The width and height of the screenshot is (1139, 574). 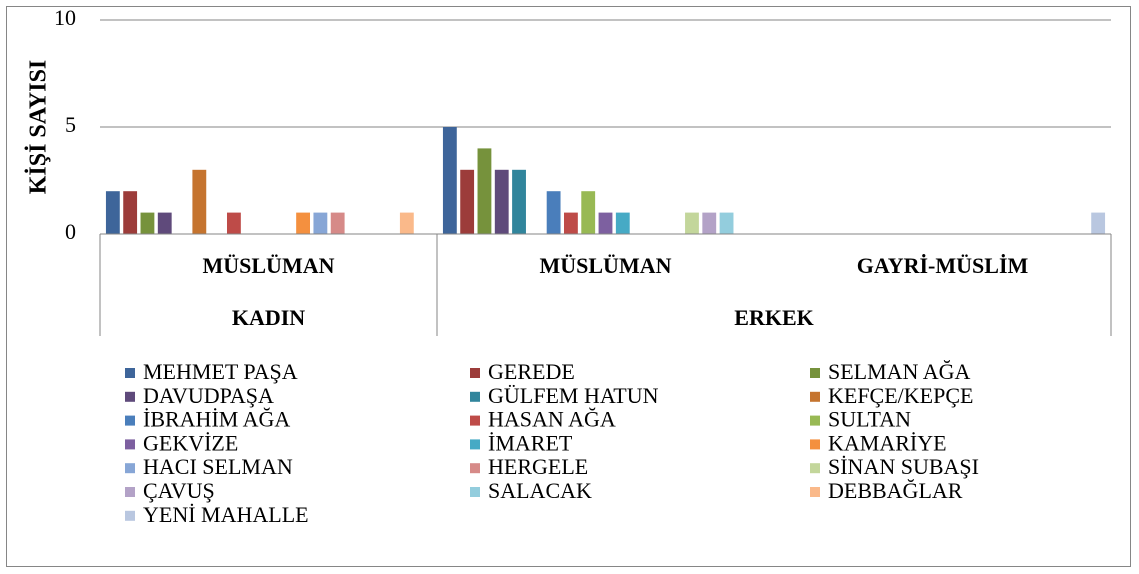 I want to click on legend-label: GÜLFEM HATUN, so click(x=573, y=395).